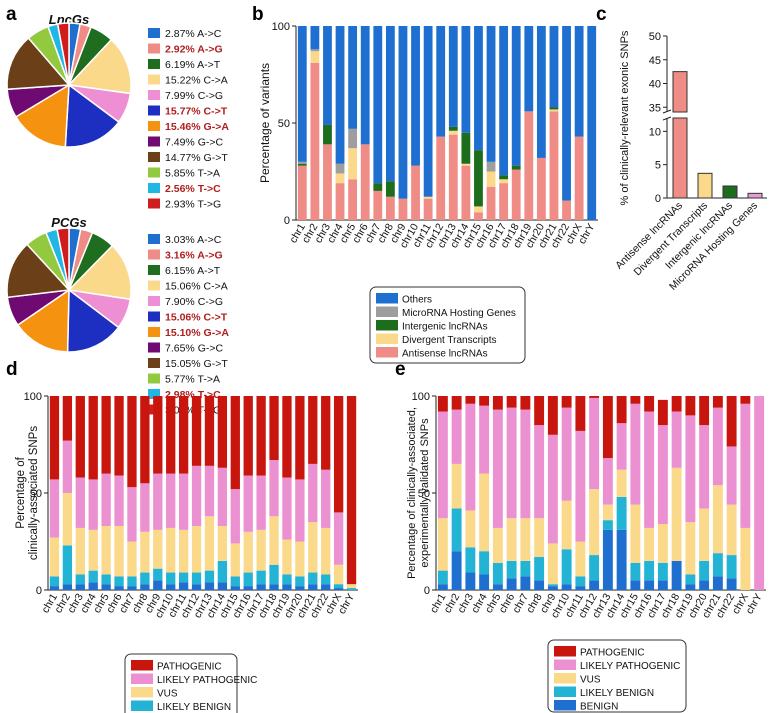  I want to click on y-tick-label: 5, so click(658, 166).